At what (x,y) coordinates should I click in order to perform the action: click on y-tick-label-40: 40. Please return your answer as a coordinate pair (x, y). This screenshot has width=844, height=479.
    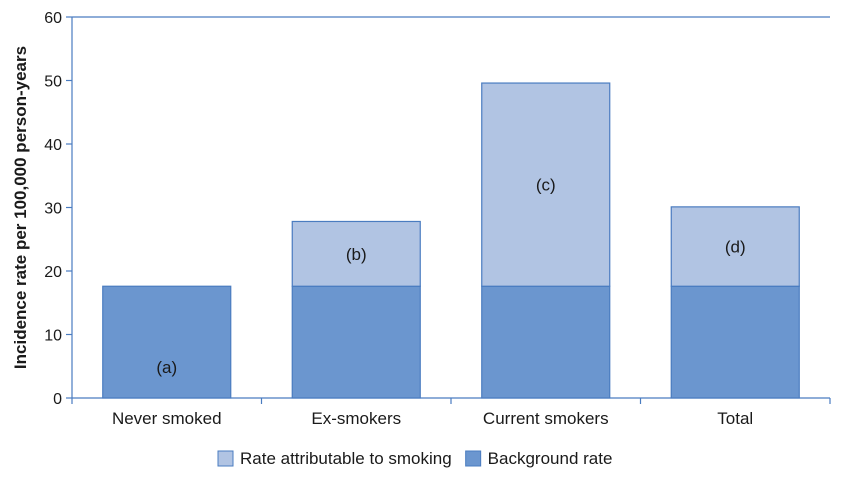
    Looking at the image, I should click on (53, 145).